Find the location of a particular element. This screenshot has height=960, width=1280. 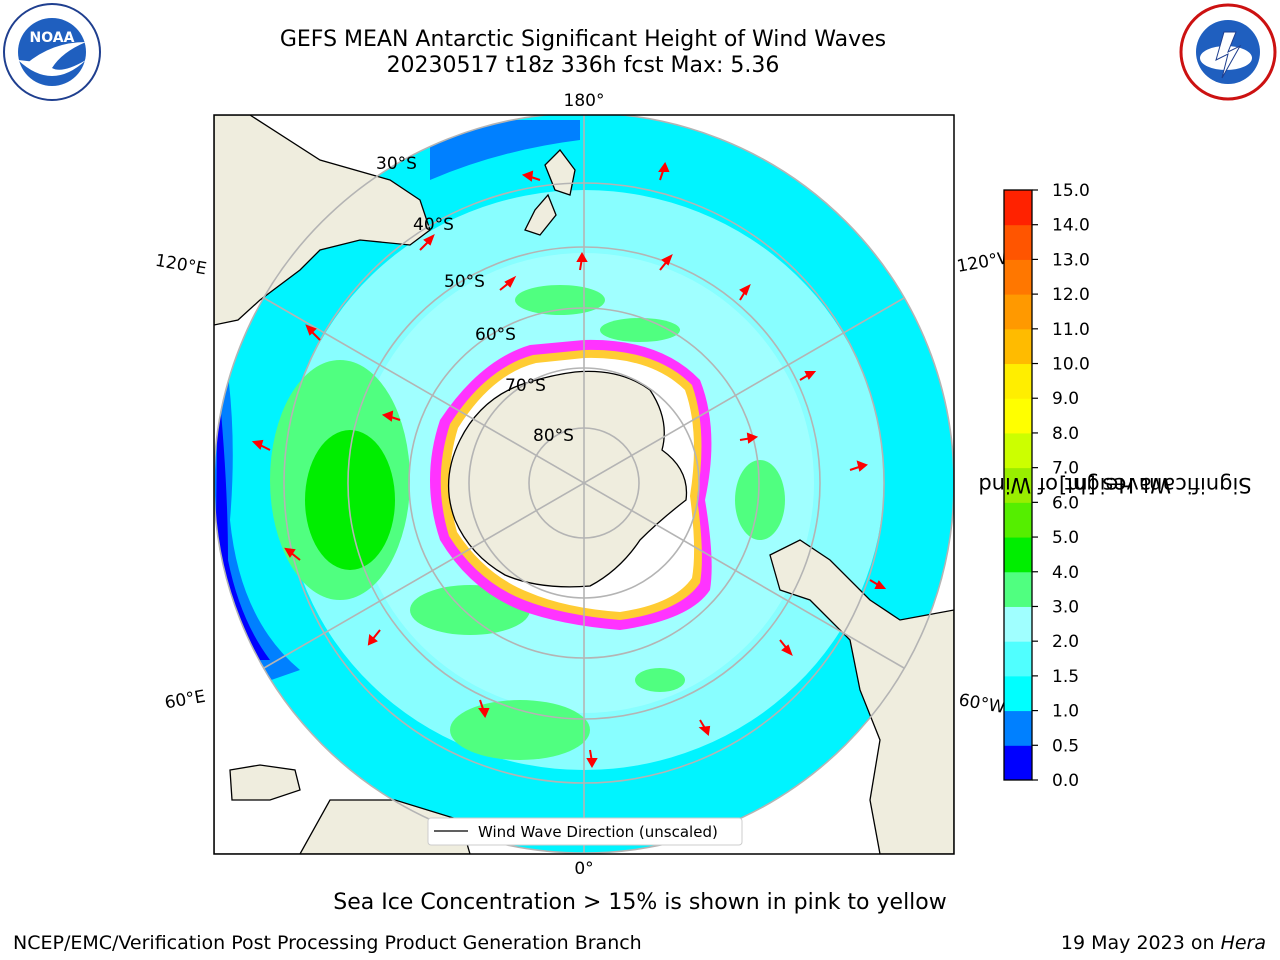

meridian-label-120e: 120°E is located at coordinates (181, 265).